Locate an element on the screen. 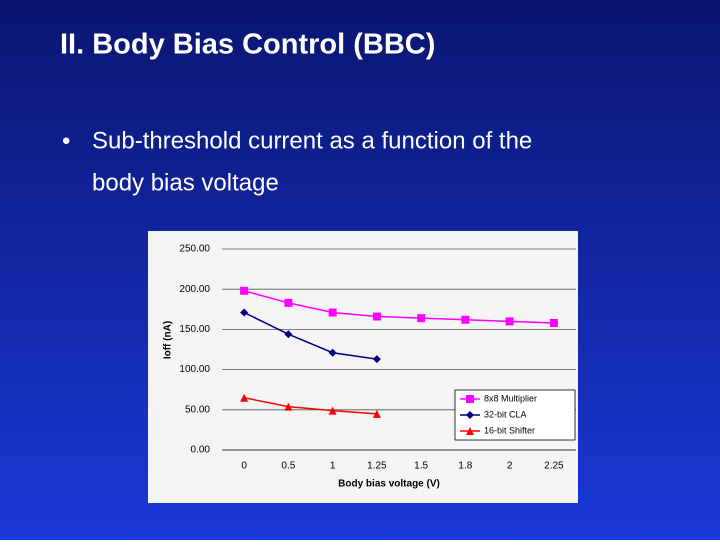 The image size is (720, 545). y-tick-label: 250.00 is located at coordinates (194, 249).